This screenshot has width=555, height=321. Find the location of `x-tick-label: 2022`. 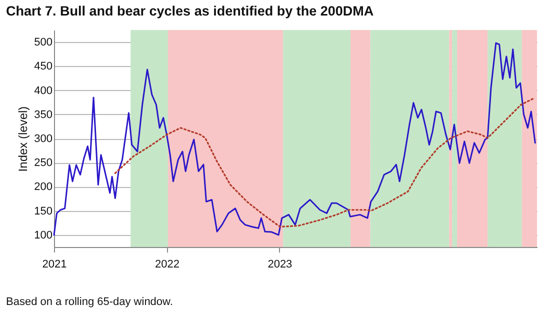

x-tick-label: 2022 is located at coordinates (167, 264).